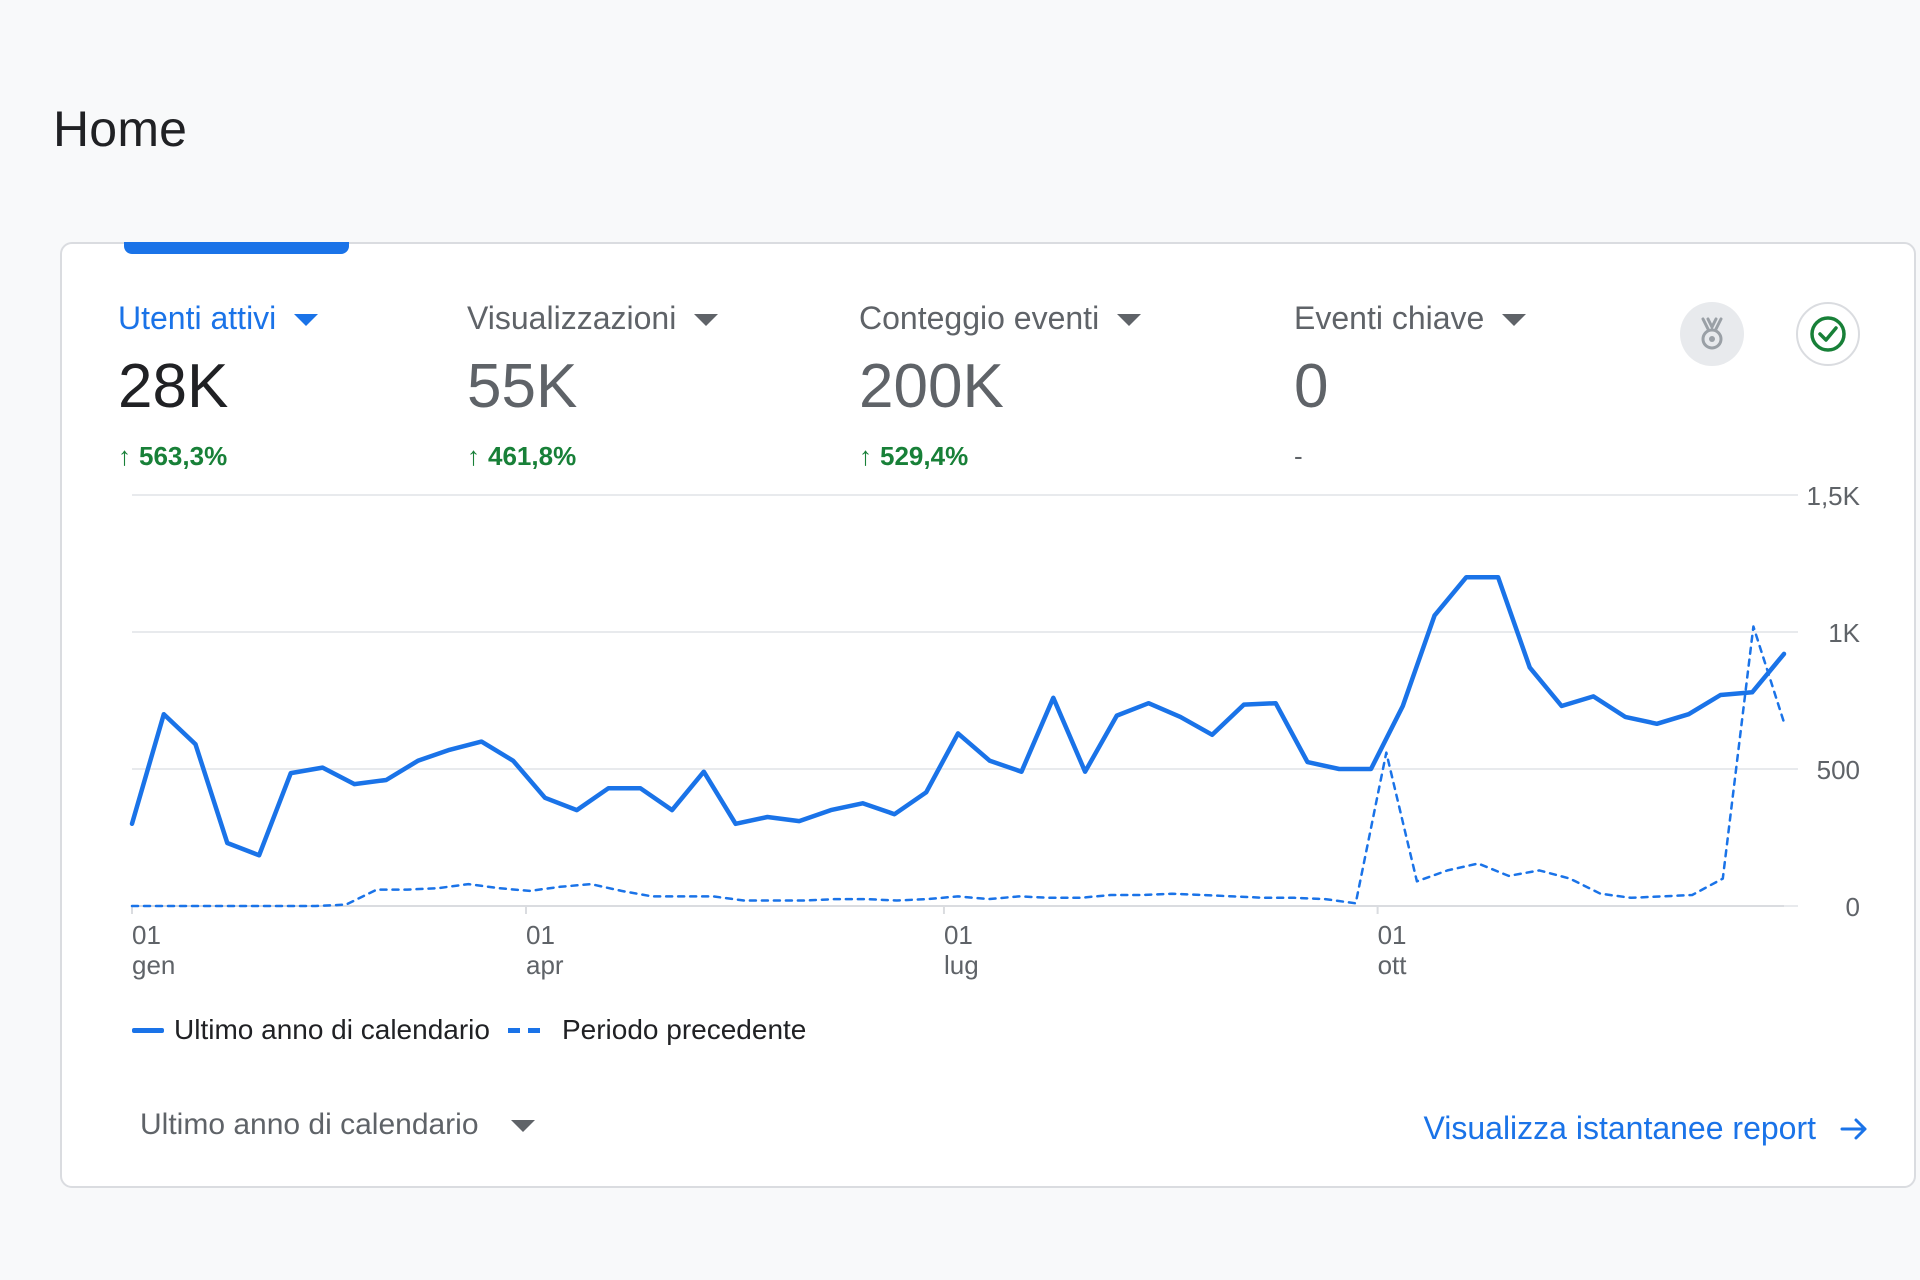 The image size is (1920, 1280). I want to click on y-tick-label: 1K, so click(1844, 633).